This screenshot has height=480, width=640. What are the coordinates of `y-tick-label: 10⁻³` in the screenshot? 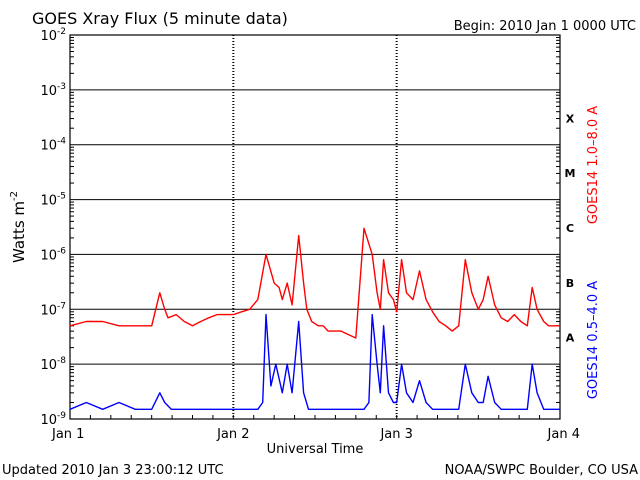 It's located at (53, 90).